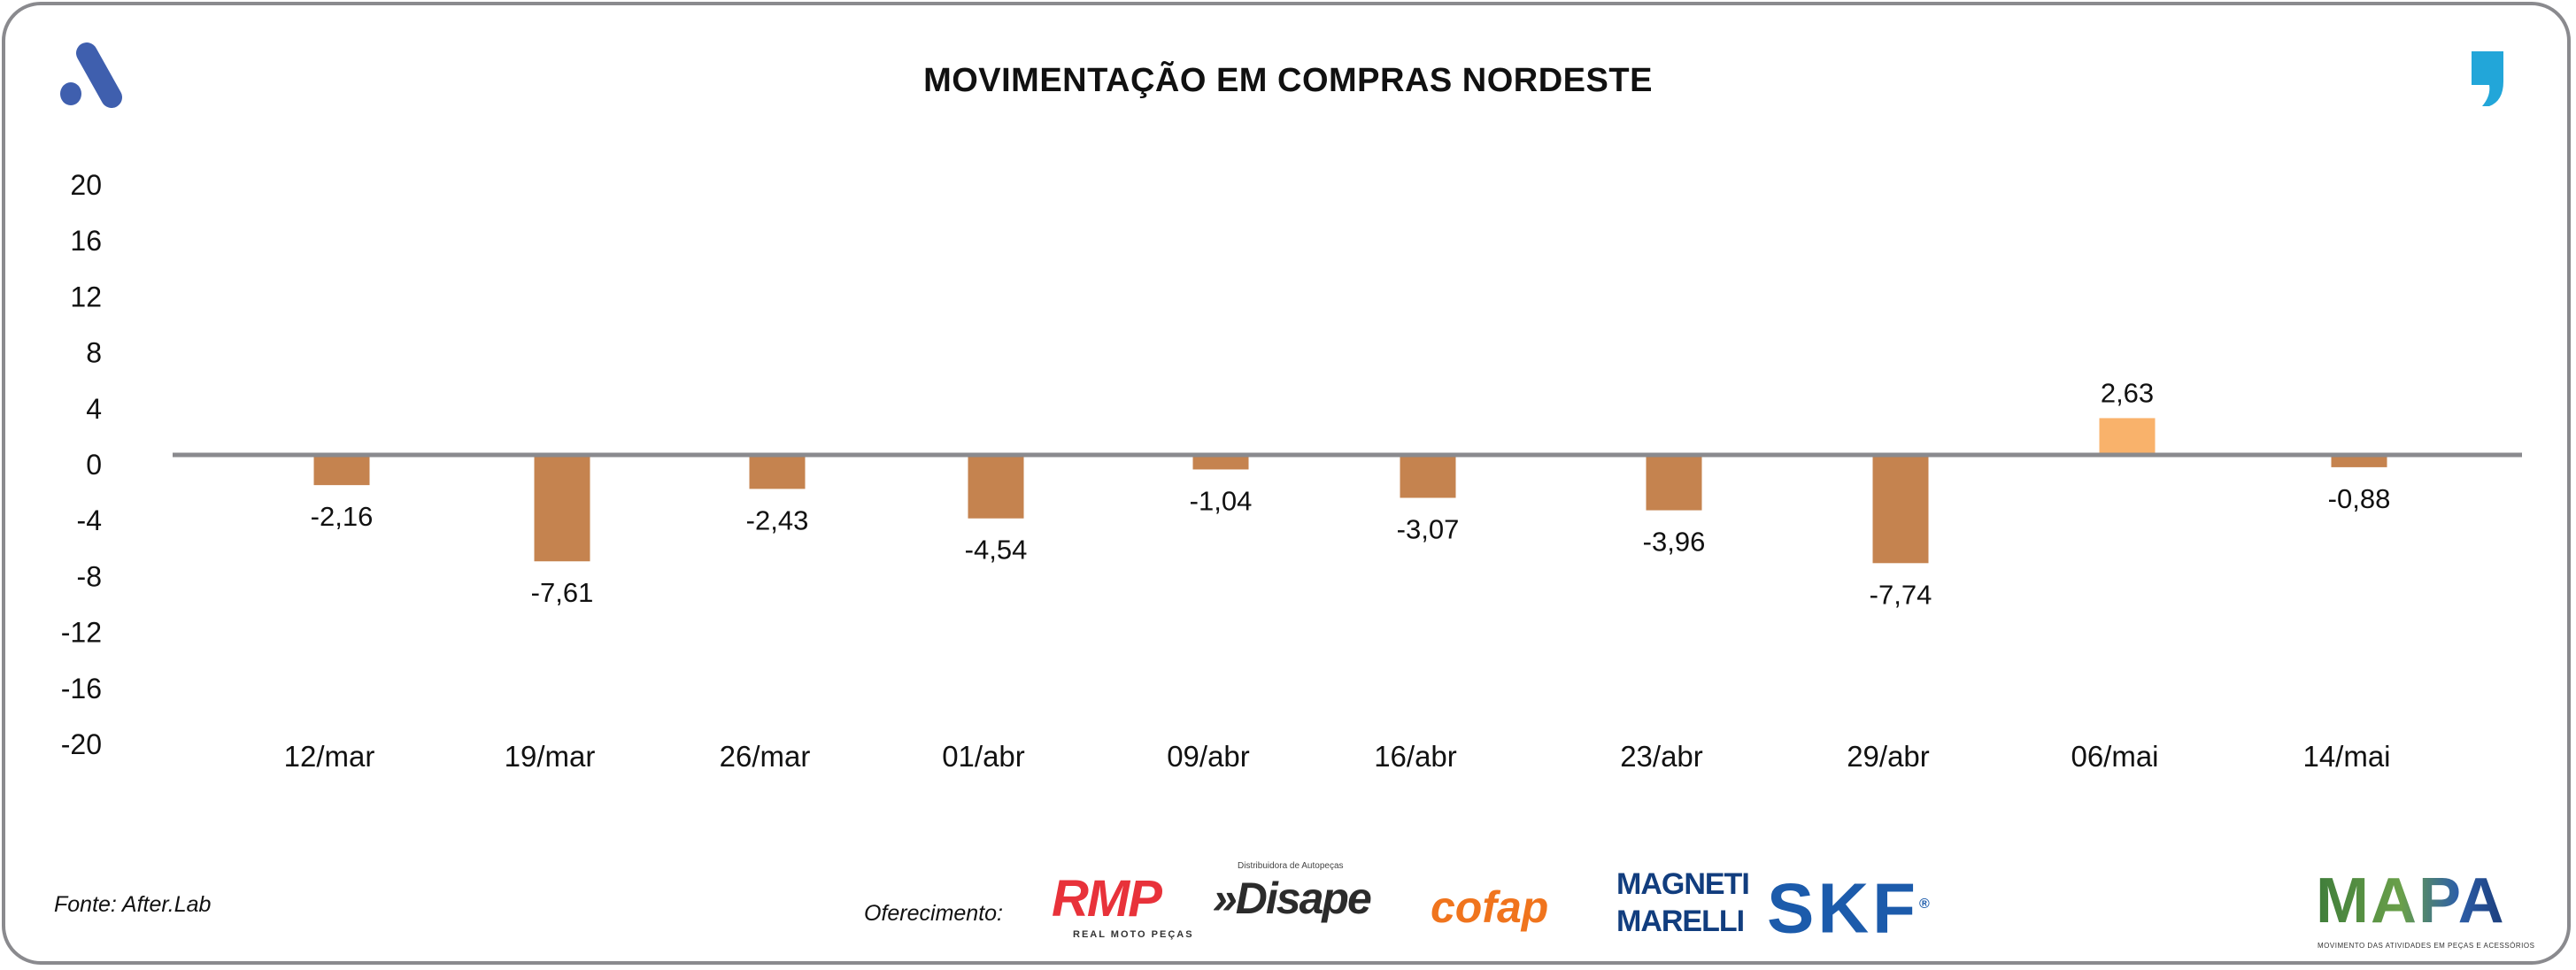  Describe the element at coordinates (89, 520) in the screenshot. I see `y-tick-label: -4` at that location.